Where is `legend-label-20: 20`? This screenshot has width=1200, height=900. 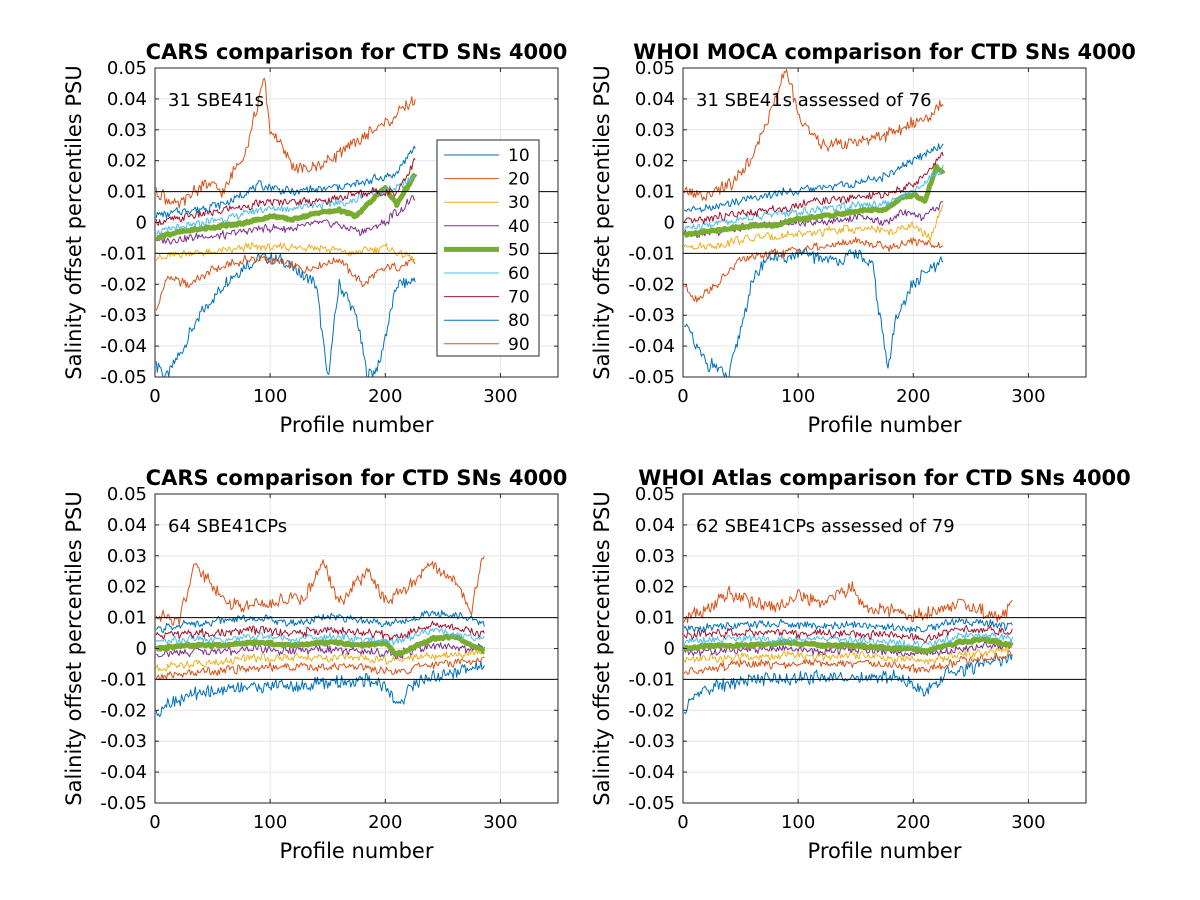
legend-label-20: 20 is located at coordinates (519, 180).